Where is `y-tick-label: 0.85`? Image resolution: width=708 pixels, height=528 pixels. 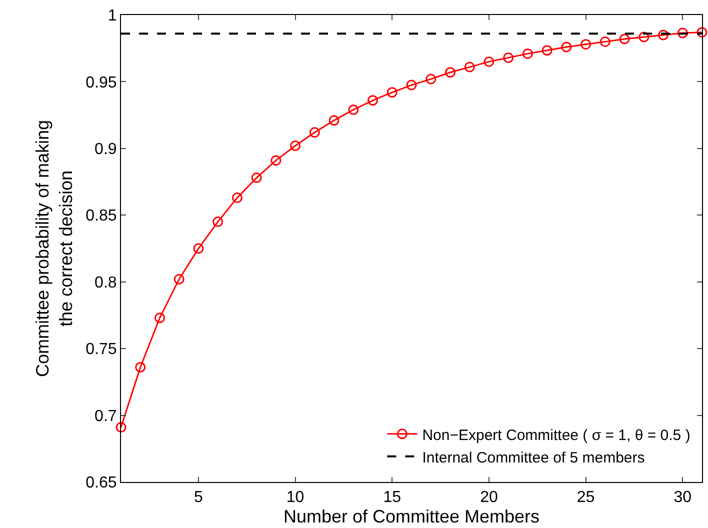
y-tick-label: 0.85 is located at coordinates (101, 216).